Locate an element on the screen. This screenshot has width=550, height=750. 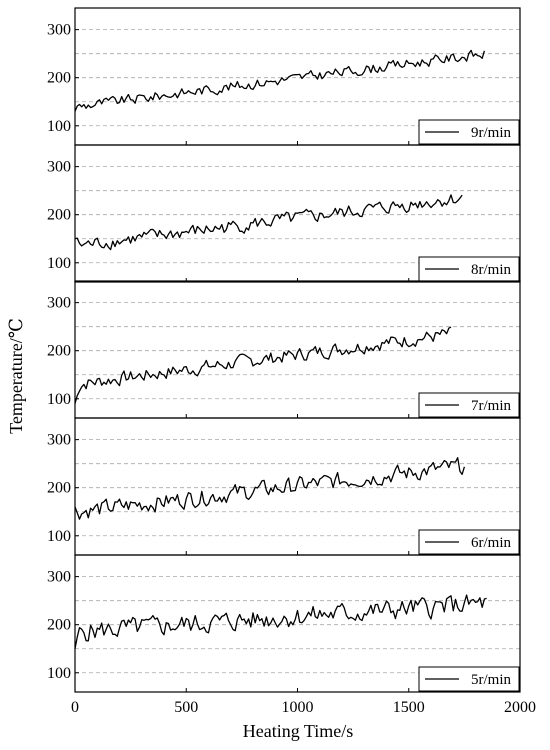
x-tick-label: 0 is located at coordinates (75, 707).